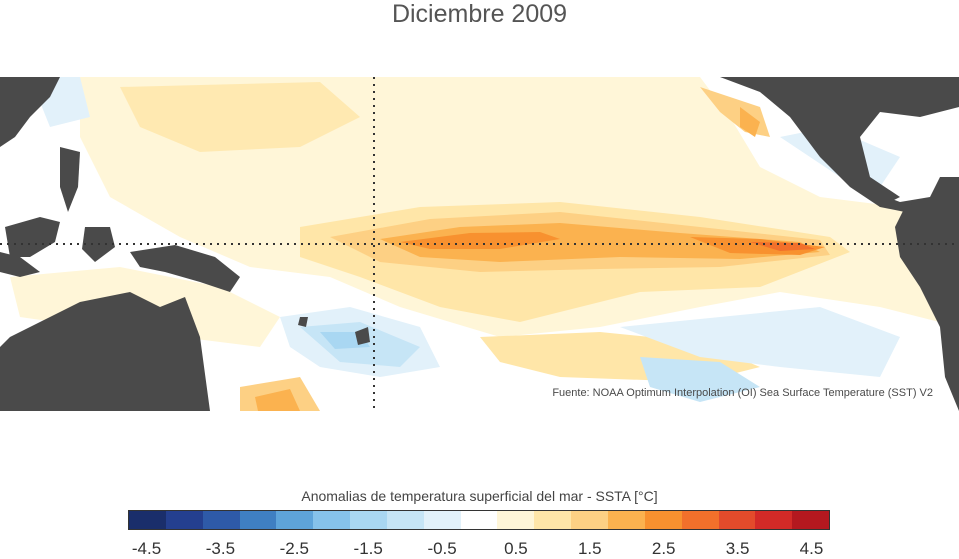 This screenshot has height=559, width=959. Describe the element at coordinates (811, 548) in the screenshot. I see `colorbar-tick-label: 4.5` at that location.